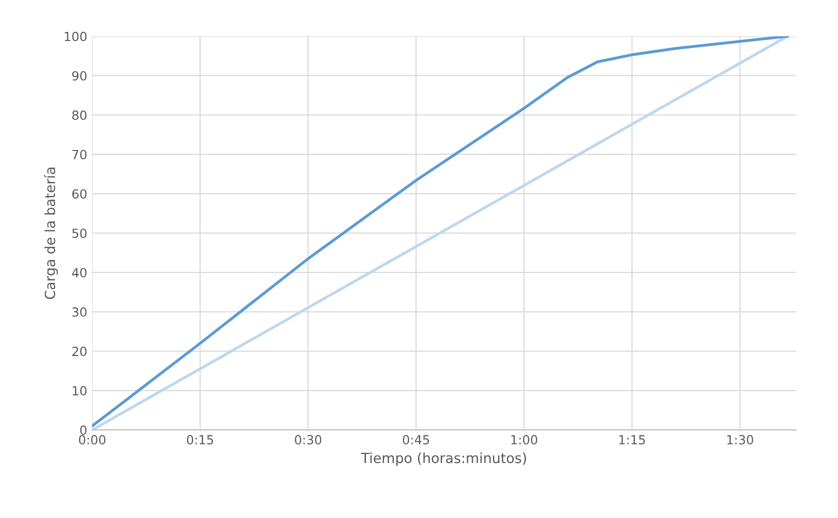 Image resolution: width=838 pixels, height=518 pixels. What do you see at coordinates (632, 439) in the screenshot?
I see `x-tick-label: 1:15` at bounding box center [632, 439].